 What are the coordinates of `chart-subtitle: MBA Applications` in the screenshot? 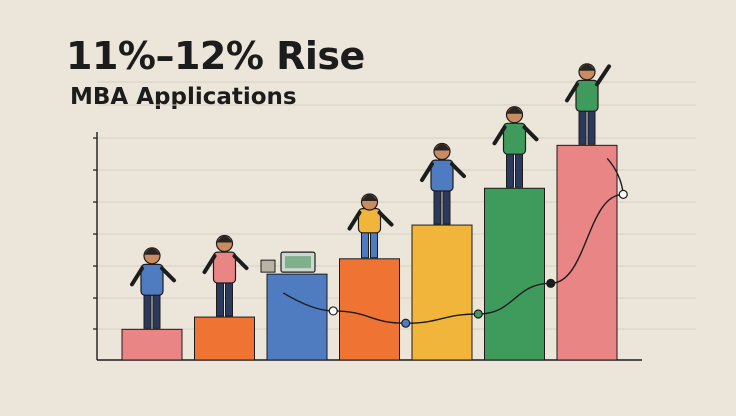 It's located at (183, 97).